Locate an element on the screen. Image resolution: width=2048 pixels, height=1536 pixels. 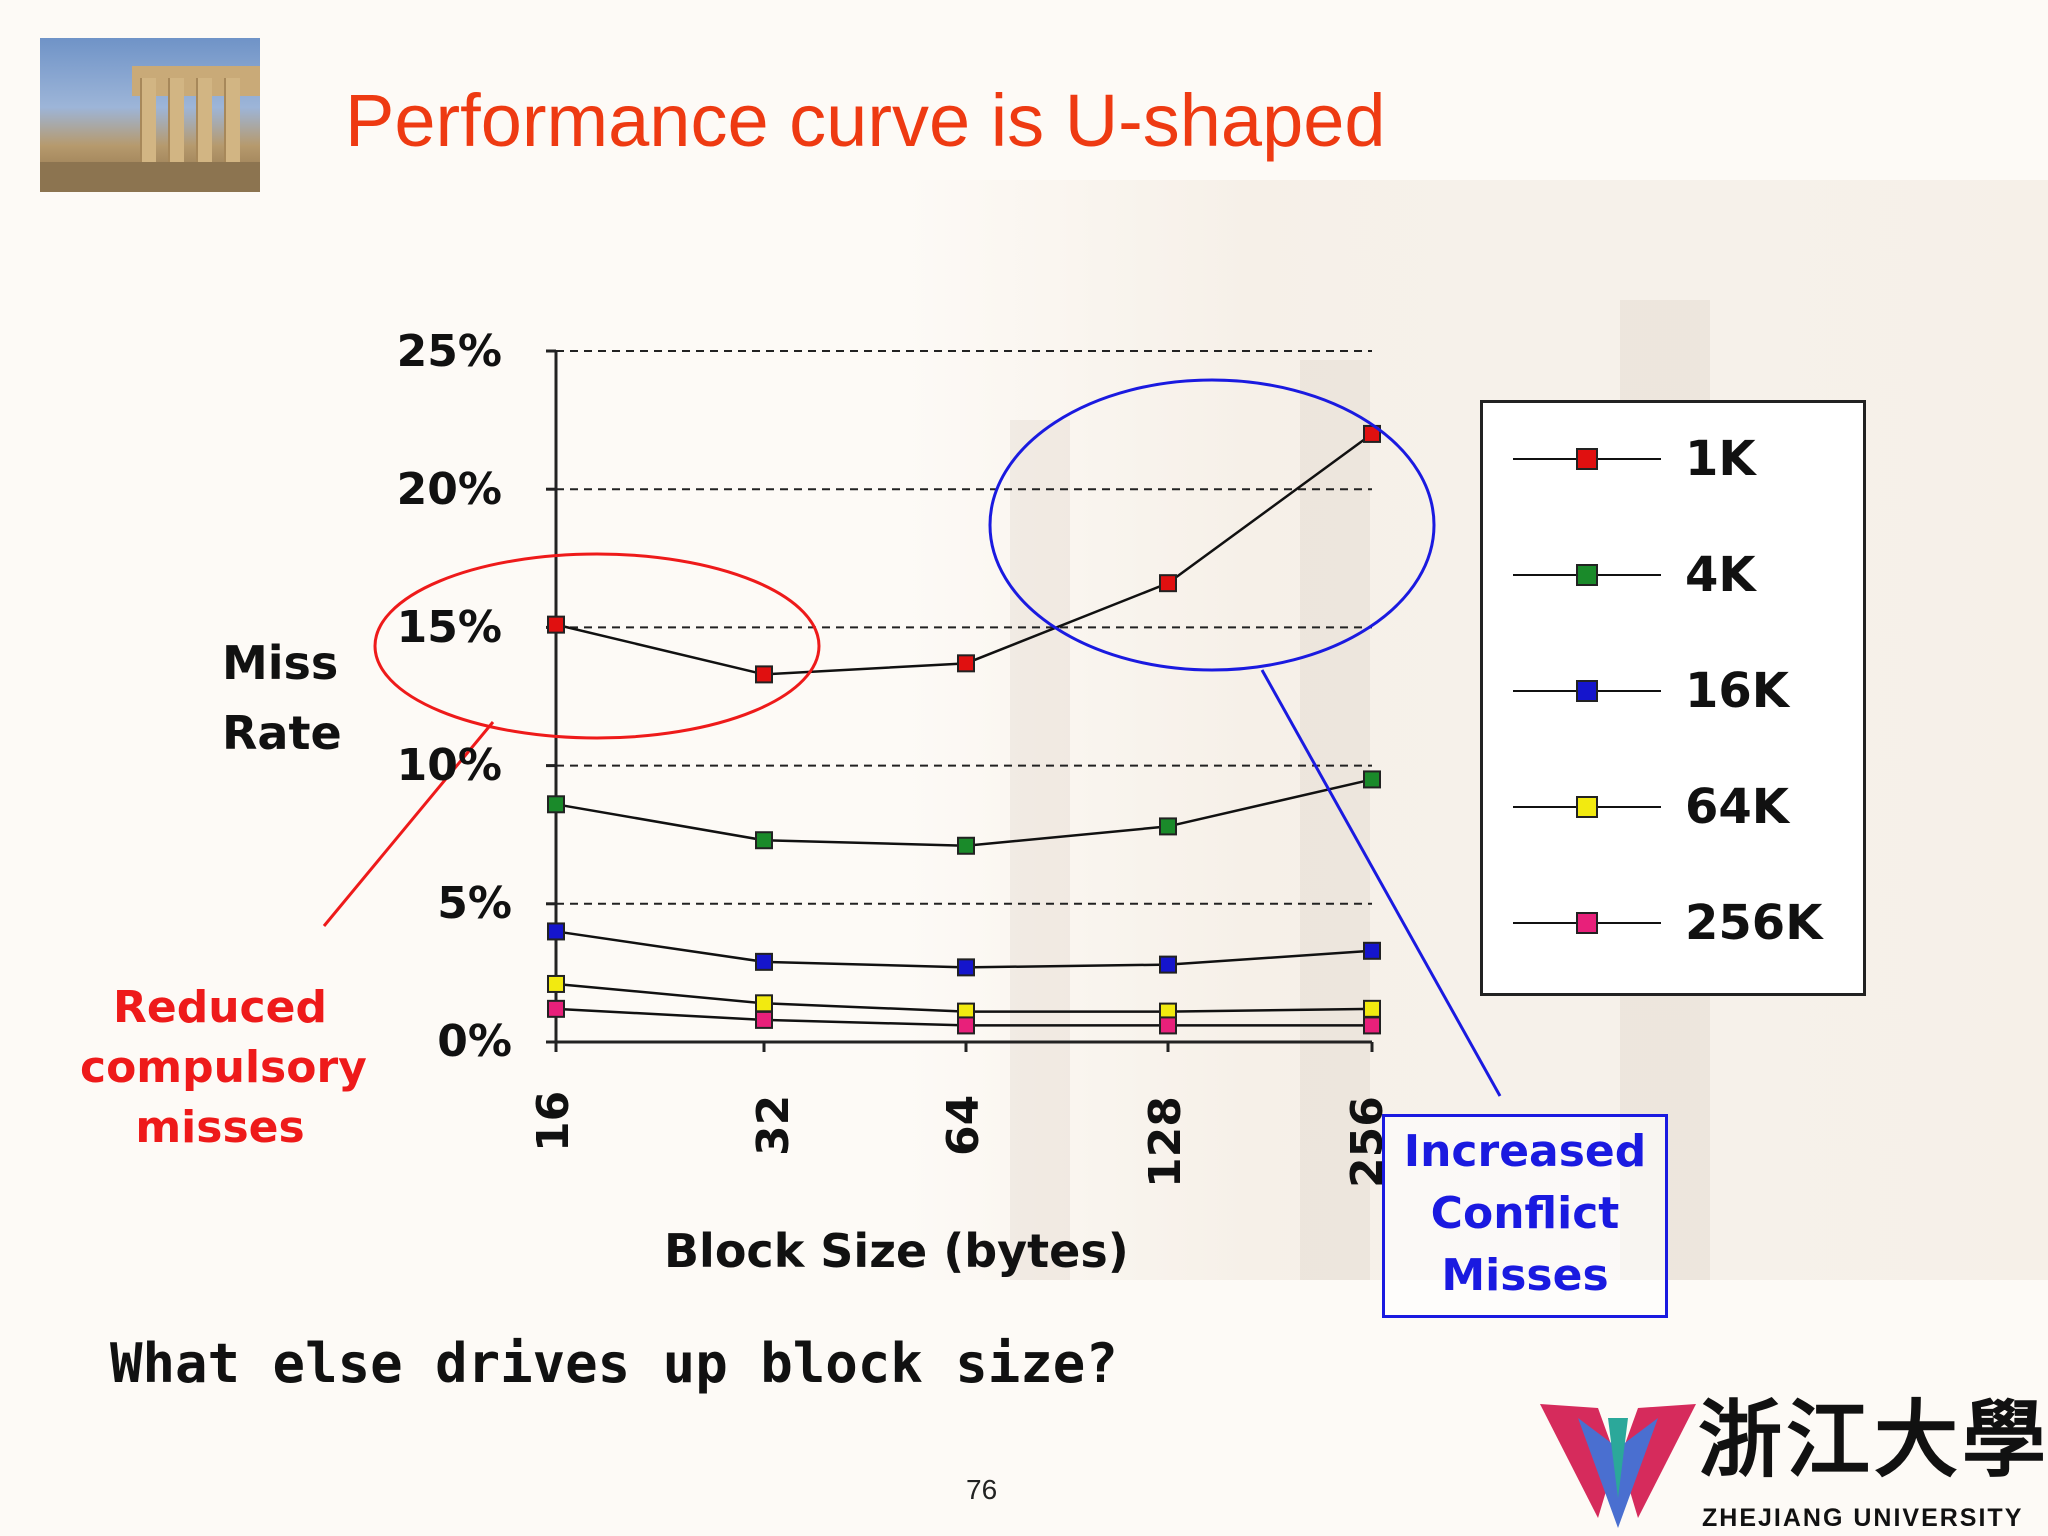
logo-chinese-text: 浙江大學 is located at coordinates (1873, 1439).